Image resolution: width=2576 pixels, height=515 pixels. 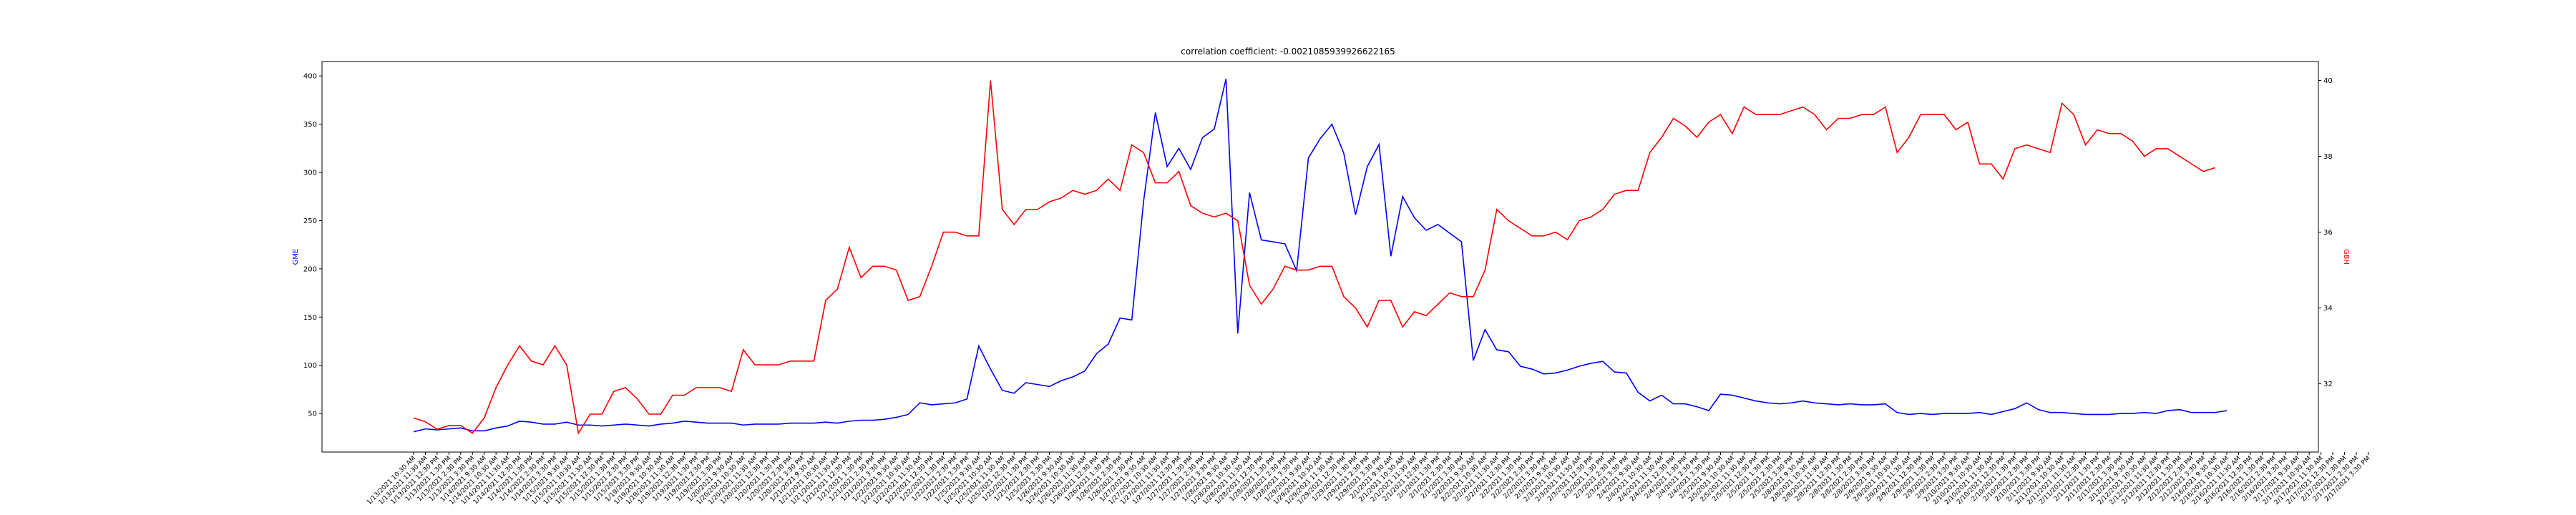 I want to click on right-y-tick-label: 38, so click(x=2328, y=157).